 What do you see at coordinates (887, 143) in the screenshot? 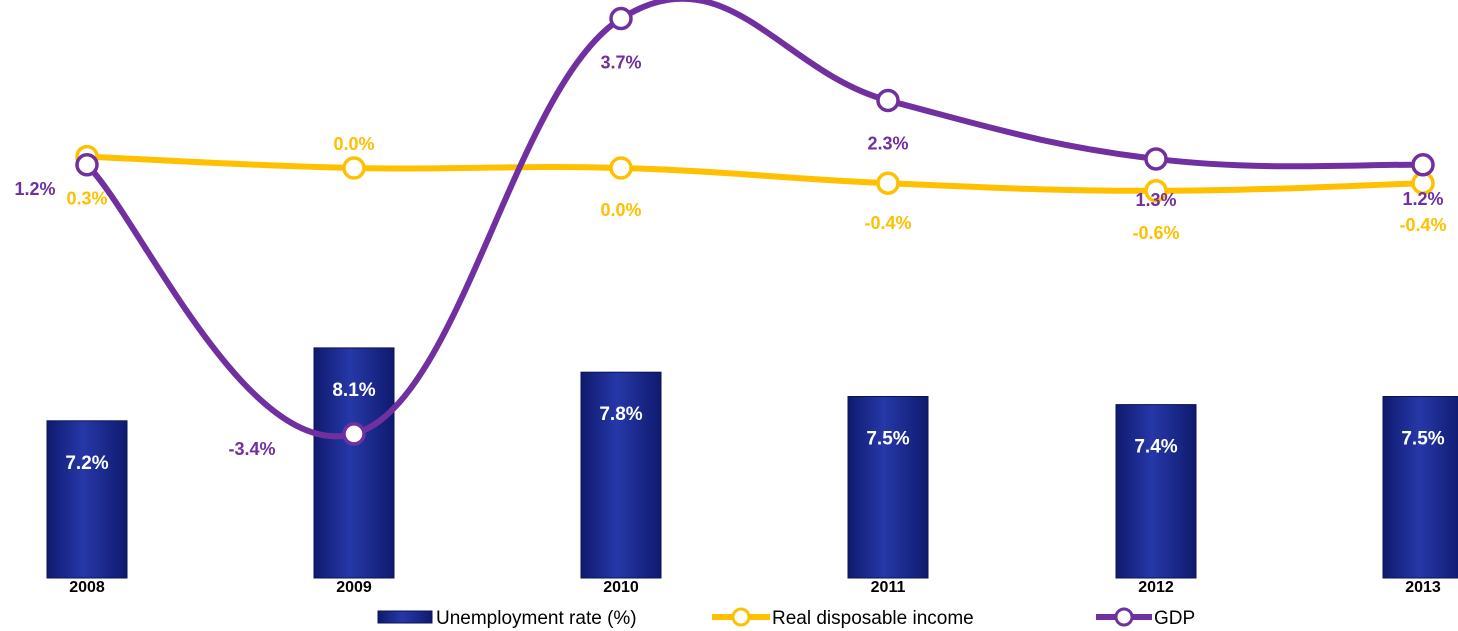
I see `gdp-label-2011: 2.3%` at bounding box center [887, 143].